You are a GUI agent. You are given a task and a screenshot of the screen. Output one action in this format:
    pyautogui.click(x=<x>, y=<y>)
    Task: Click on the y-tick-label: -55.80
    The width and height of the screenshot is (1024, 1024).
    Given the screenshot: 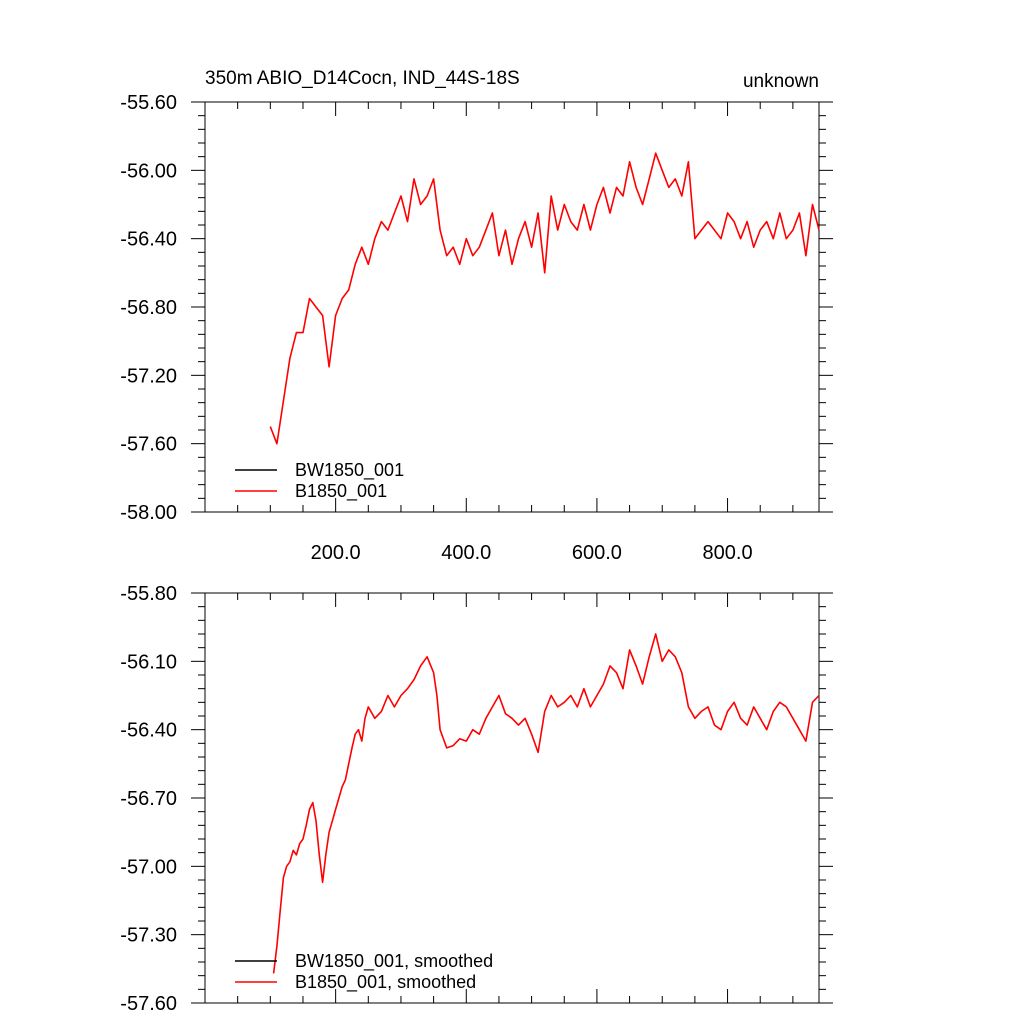 What is the action you would take?
    pyautogui.click(x=148, y=594)
    